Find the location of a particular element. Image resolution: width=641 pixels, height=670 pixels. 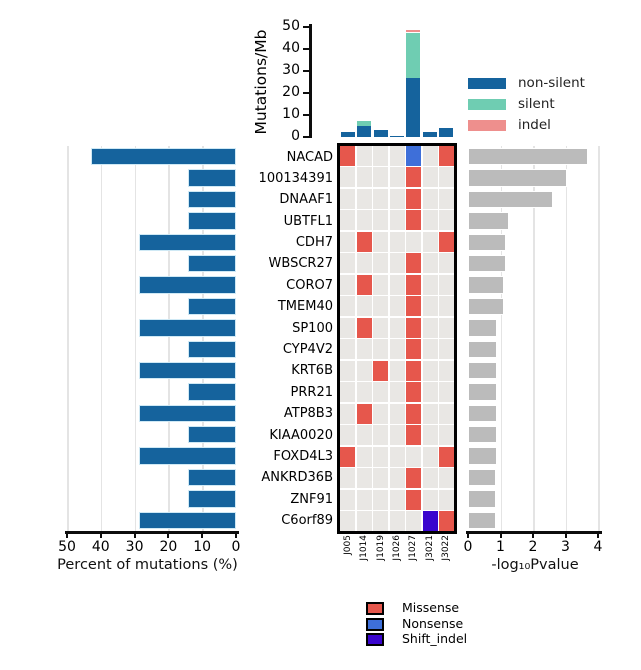

left-x-tick-label: 0 is located at coordinates (236, 547).